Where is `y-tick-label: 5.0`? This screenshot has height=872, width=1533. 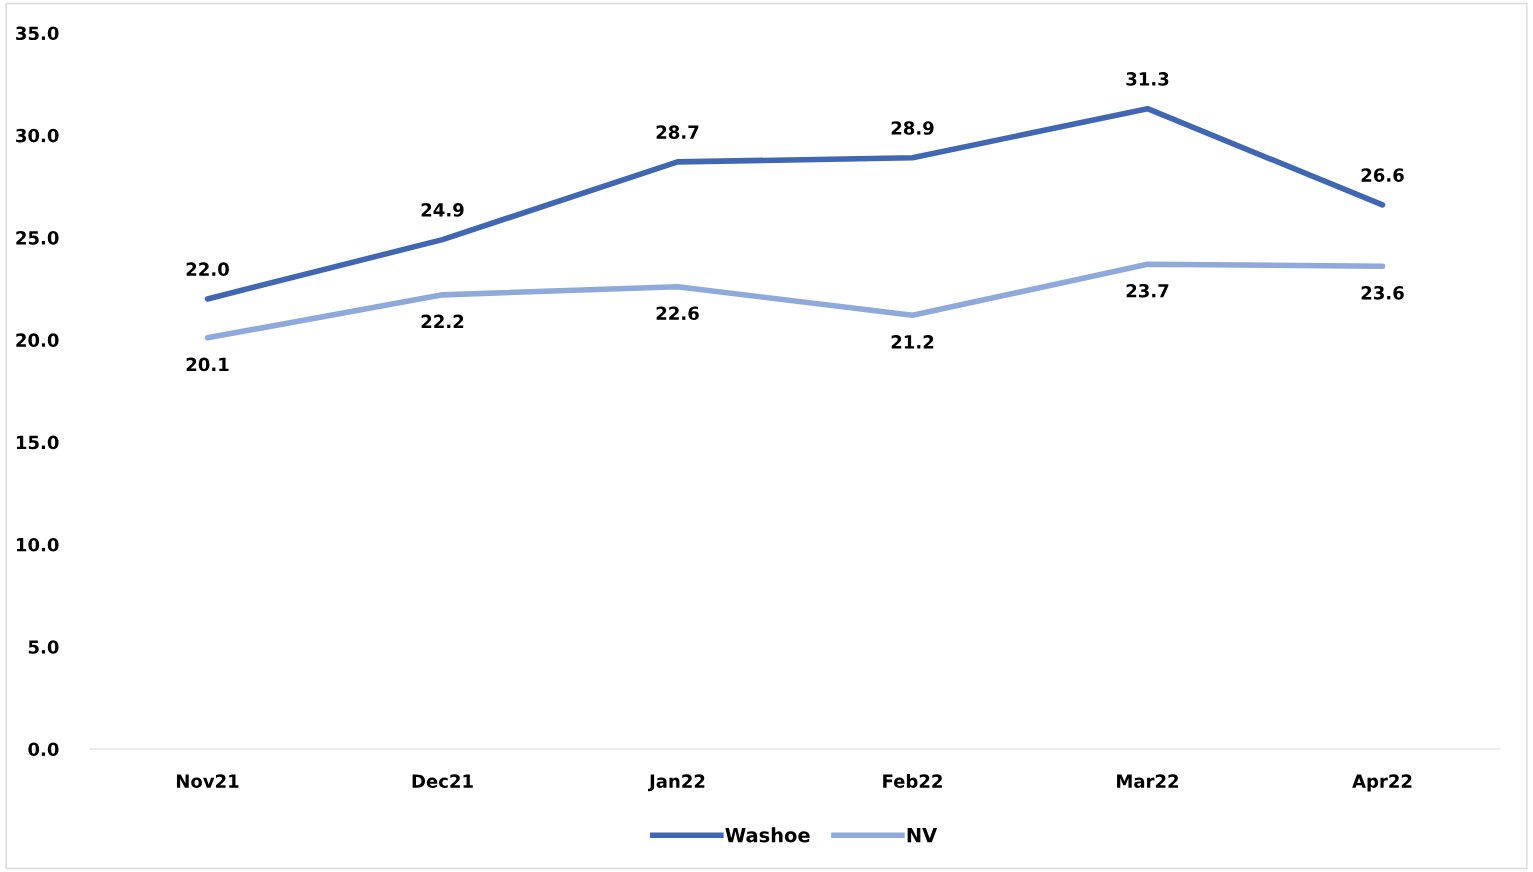
y-tick-label: 5.0 is located at coordinates (43, 647).